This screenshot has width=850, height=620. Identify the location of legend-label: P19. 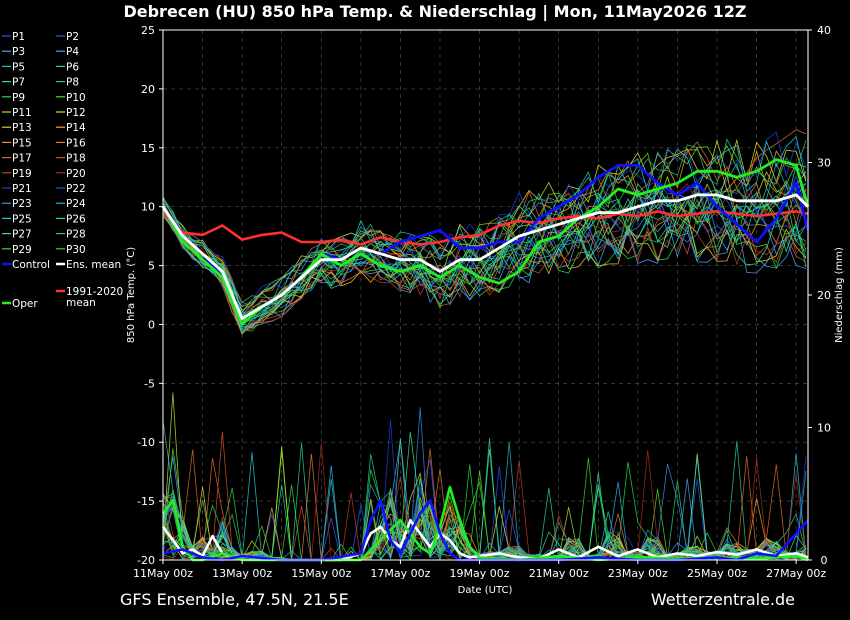
(22, 174).